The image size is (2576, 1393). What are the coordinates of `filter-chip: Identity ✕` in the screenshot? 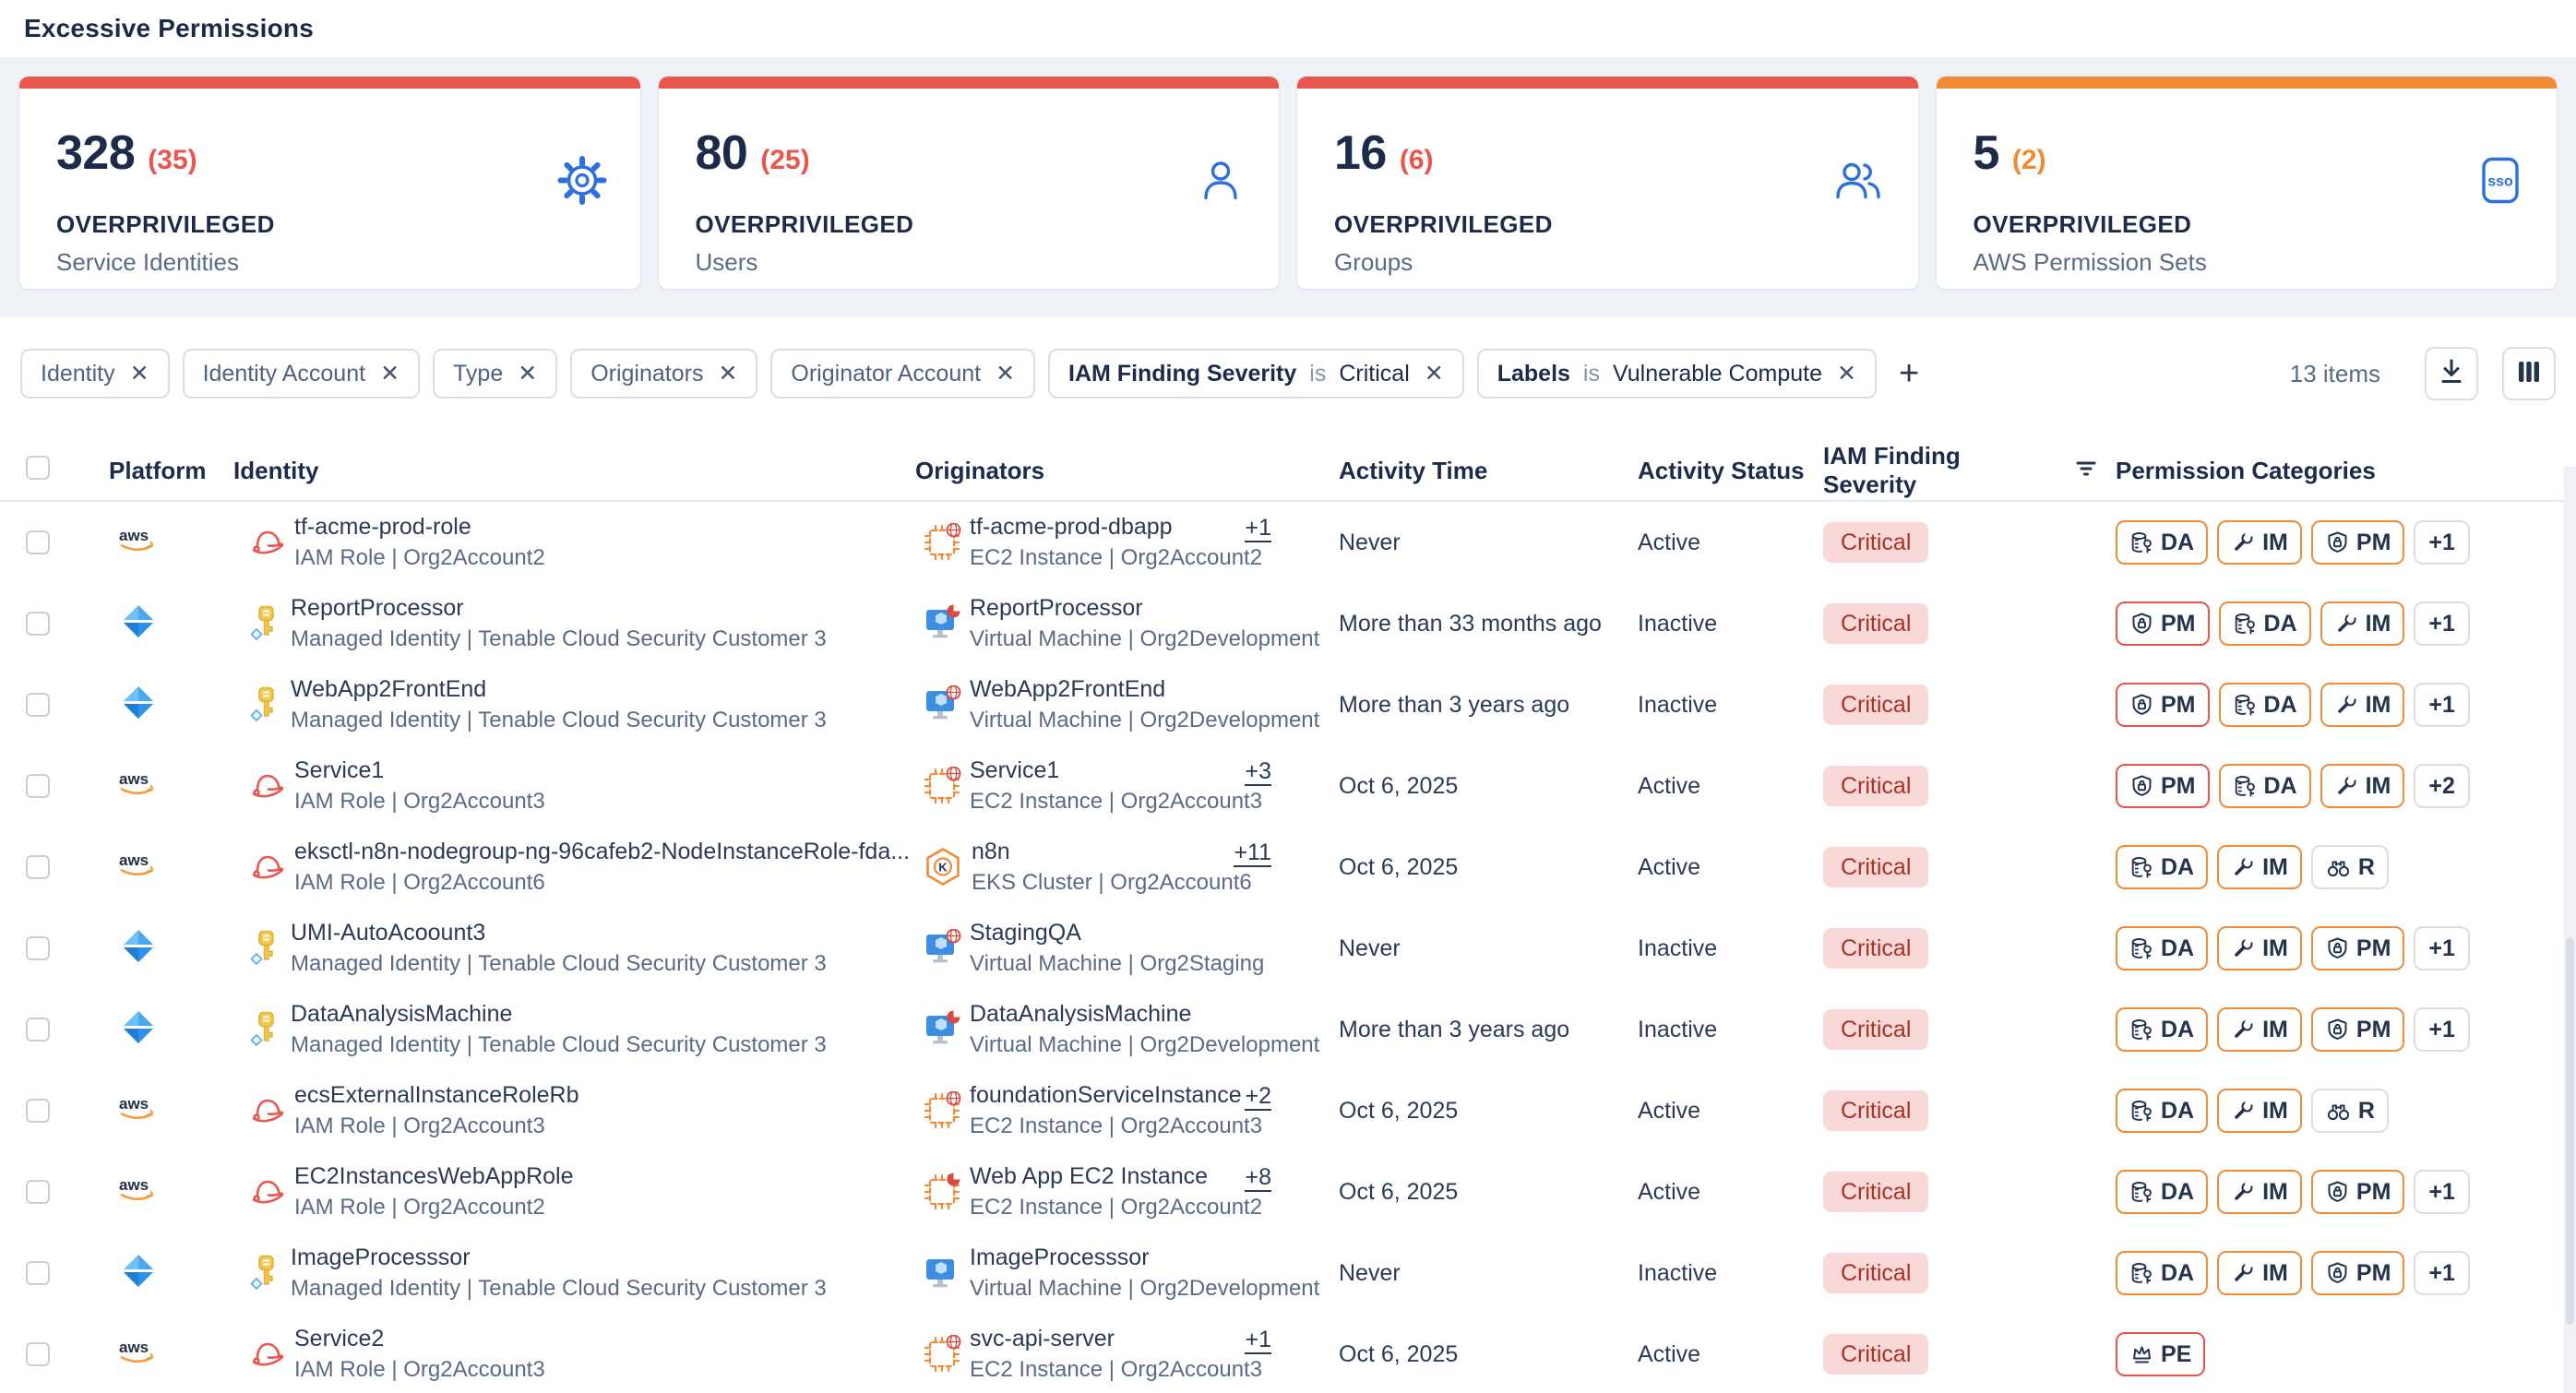 It's located at (95, 374).